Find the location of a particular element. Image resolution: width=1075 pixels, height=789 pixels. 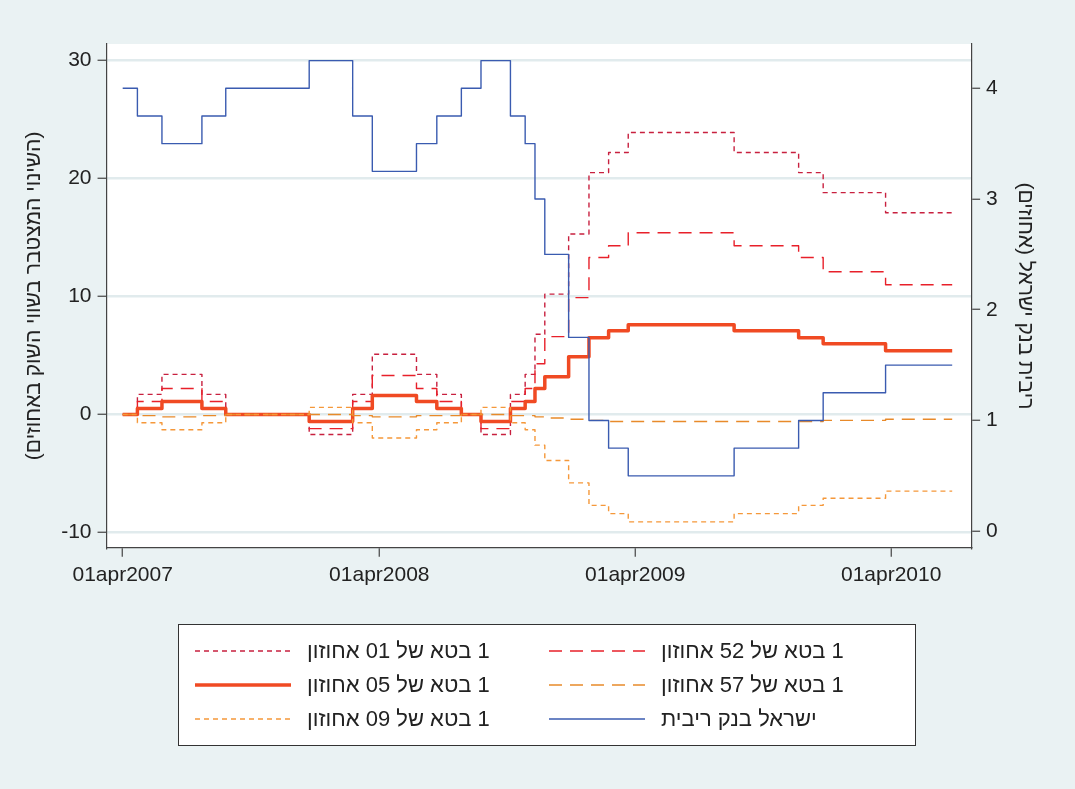

x-tick-label: 01apr2010 is located at coordinates (891, 574).